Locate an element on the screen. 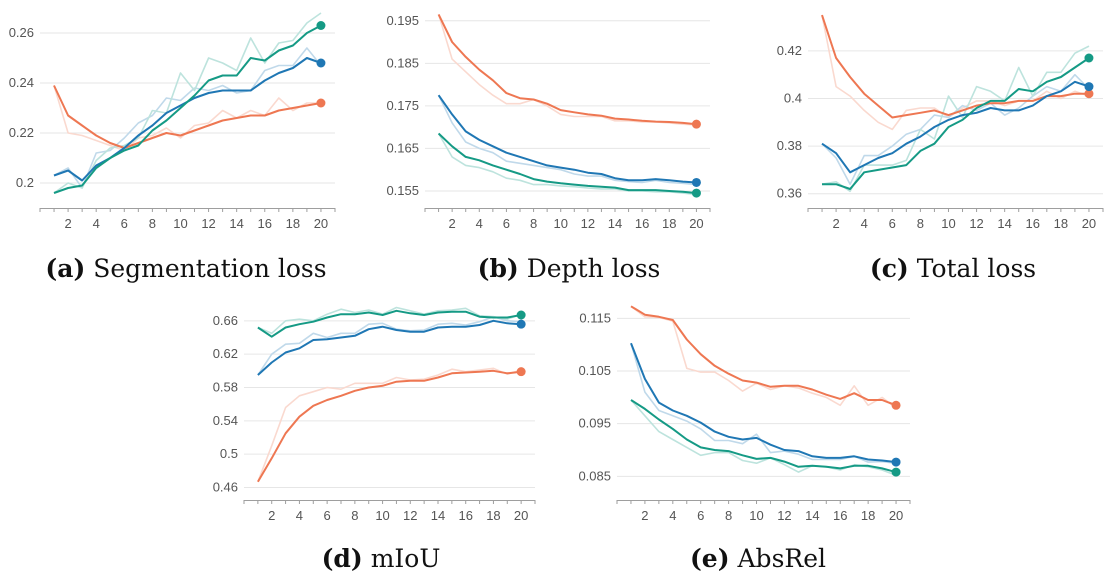 Image resolution: width=1118 pixels, height=576 pixels. y-tick-label: 0.4 is located at coordinates (793, 97).